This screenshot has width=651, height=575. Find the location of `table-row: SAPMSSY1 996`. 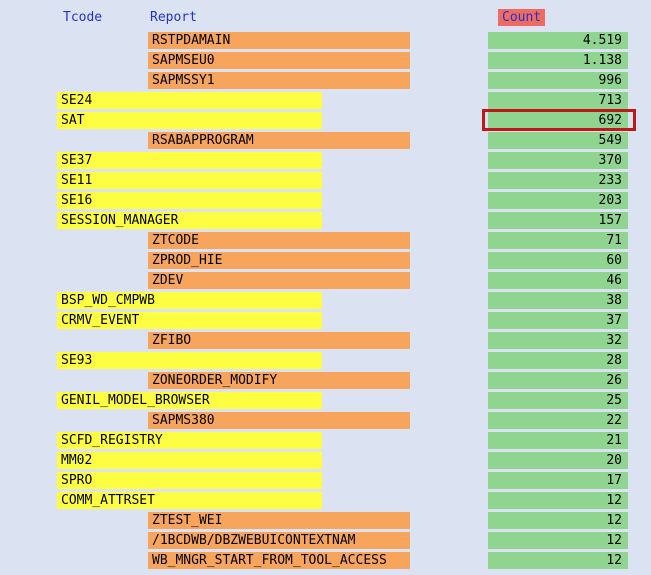

table-row: SAPMSSY1 996 is located at coordinates (325, 80).